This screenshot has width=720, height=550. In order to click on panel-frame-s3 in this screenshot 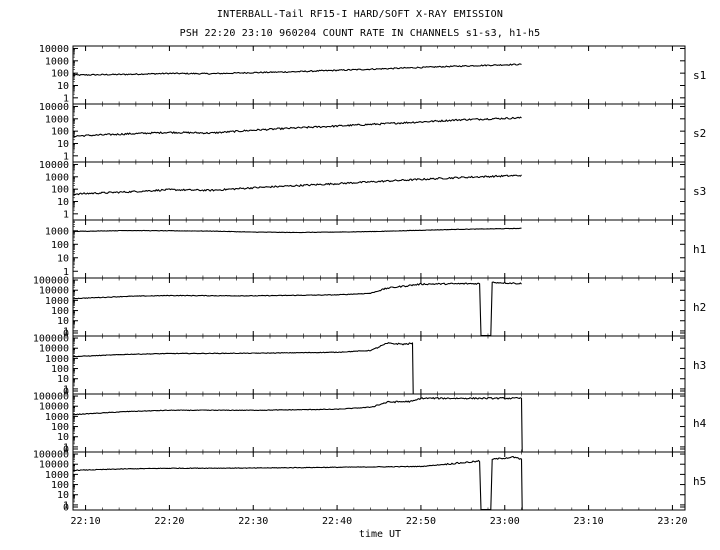, I will do `click(379, 191)`.